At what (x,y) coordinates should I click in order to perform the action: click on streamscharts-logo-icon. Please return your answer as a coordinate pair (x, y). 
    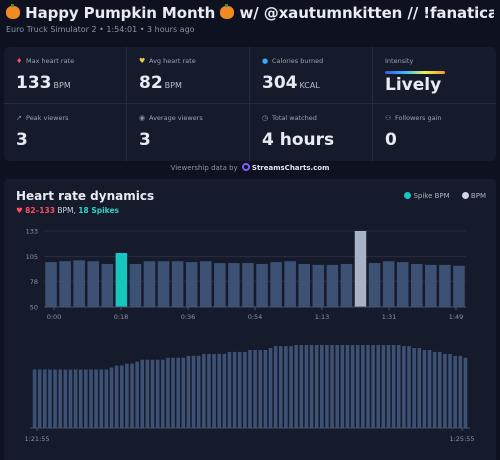
    Looking at the image, I should click on (245, 167).